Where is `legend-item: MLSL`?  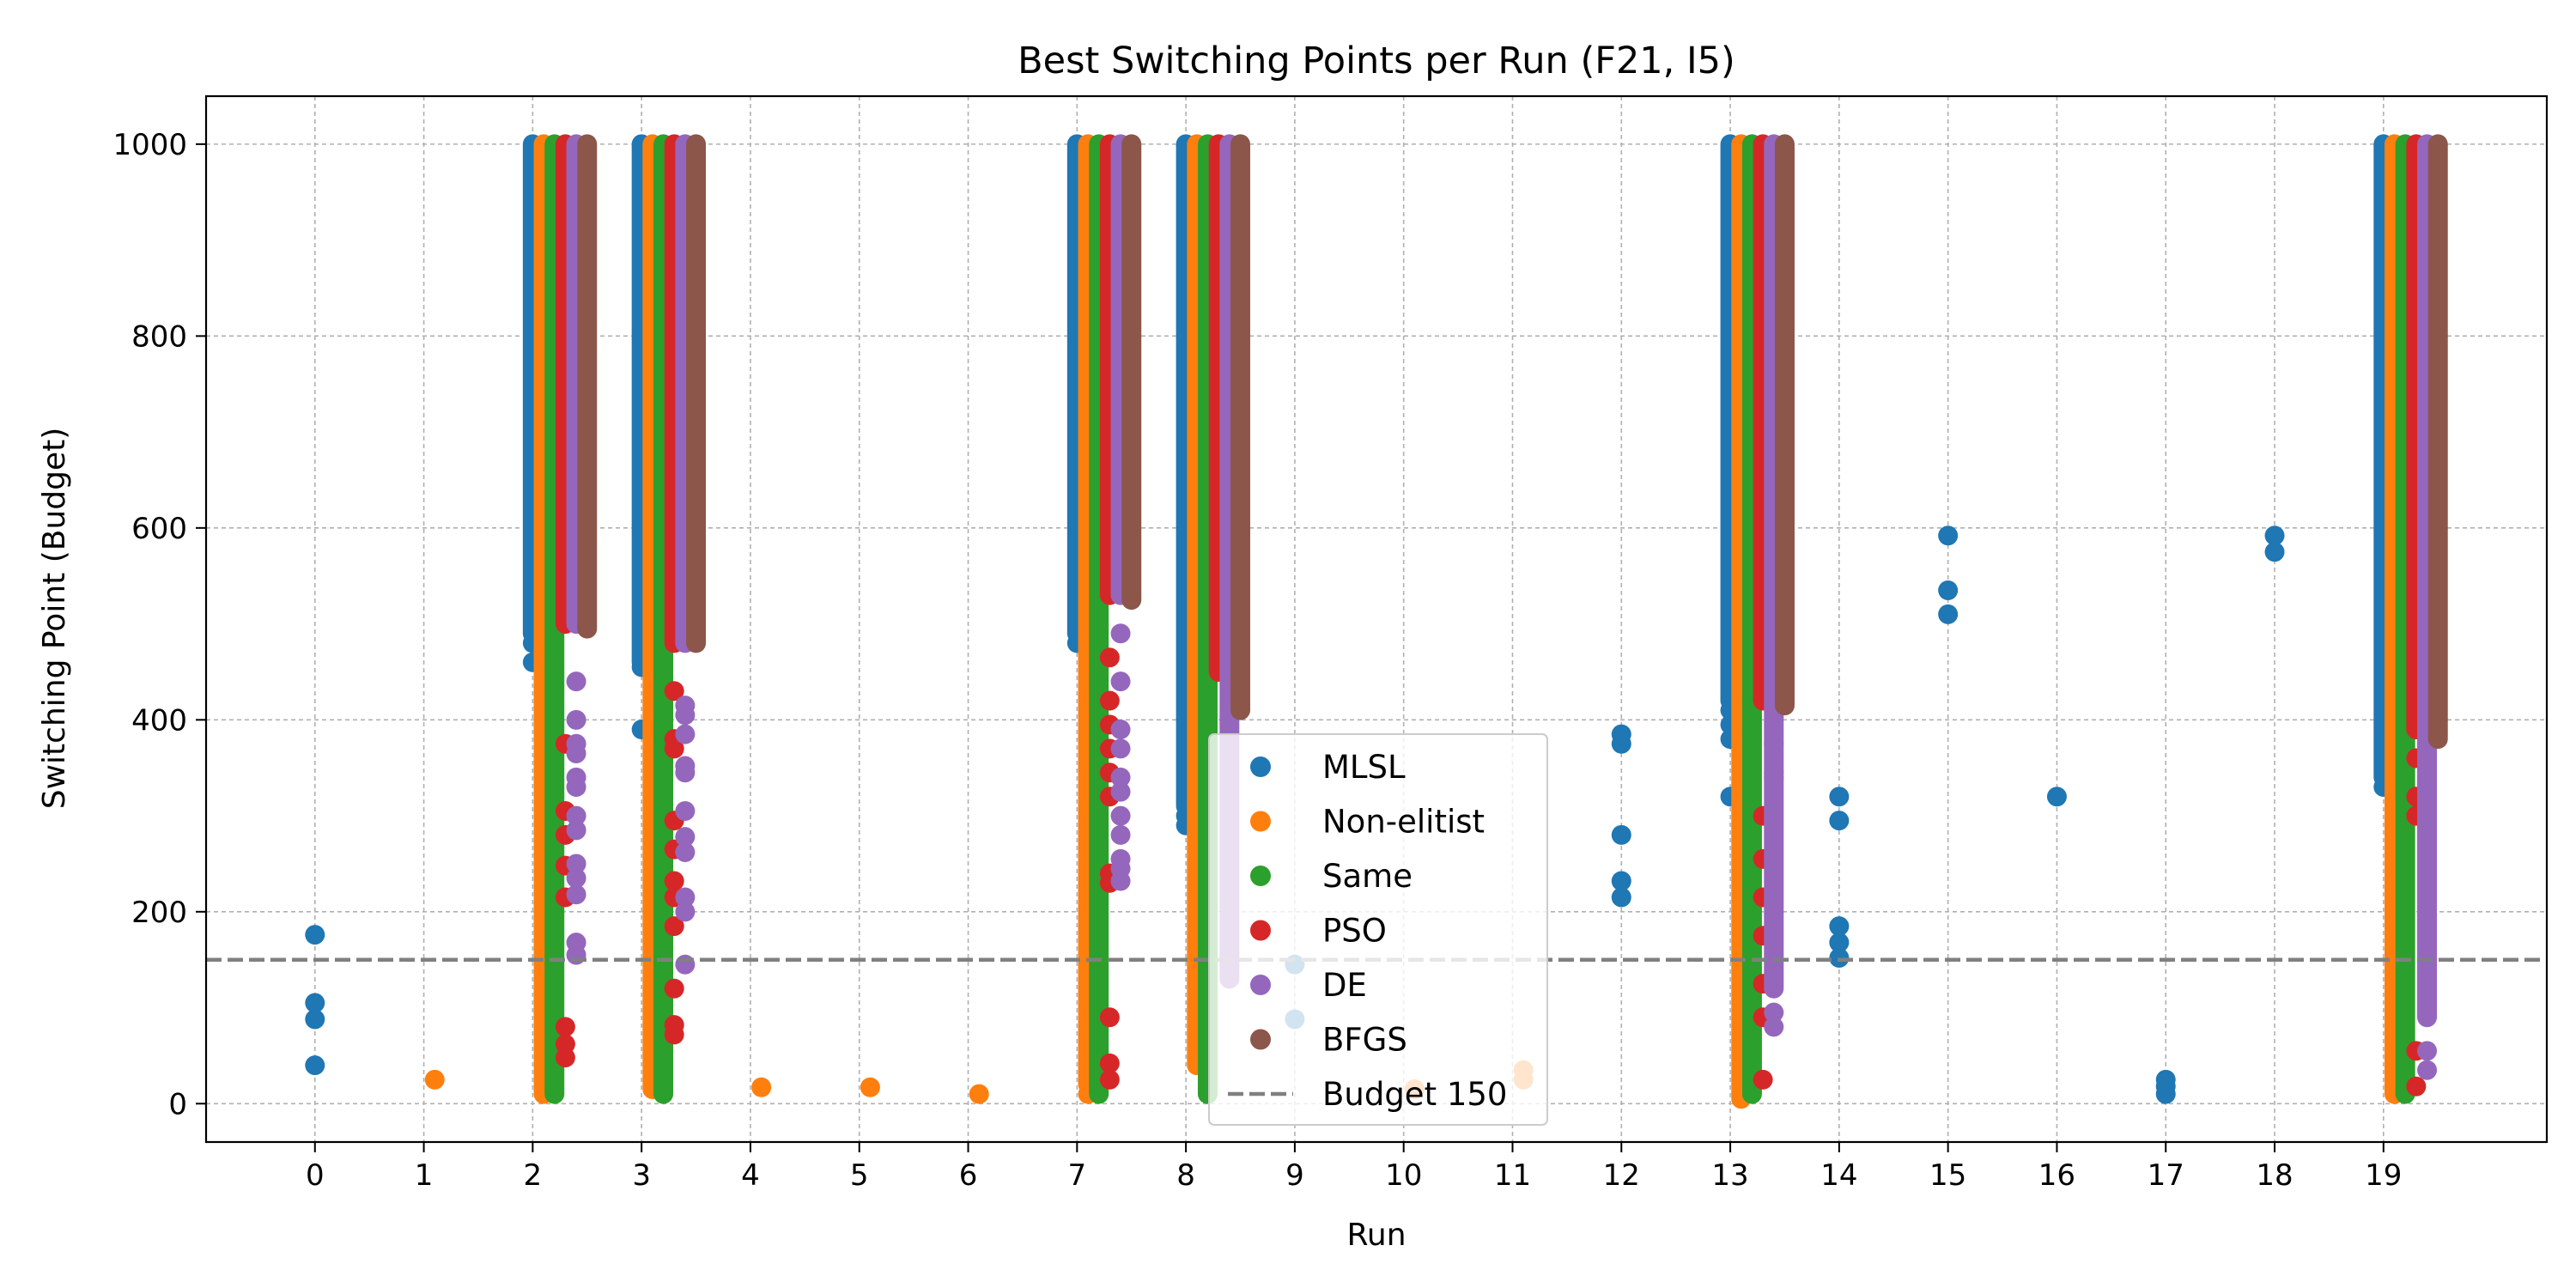
legend-item: MLSL is located at coordinates (1328, 768).